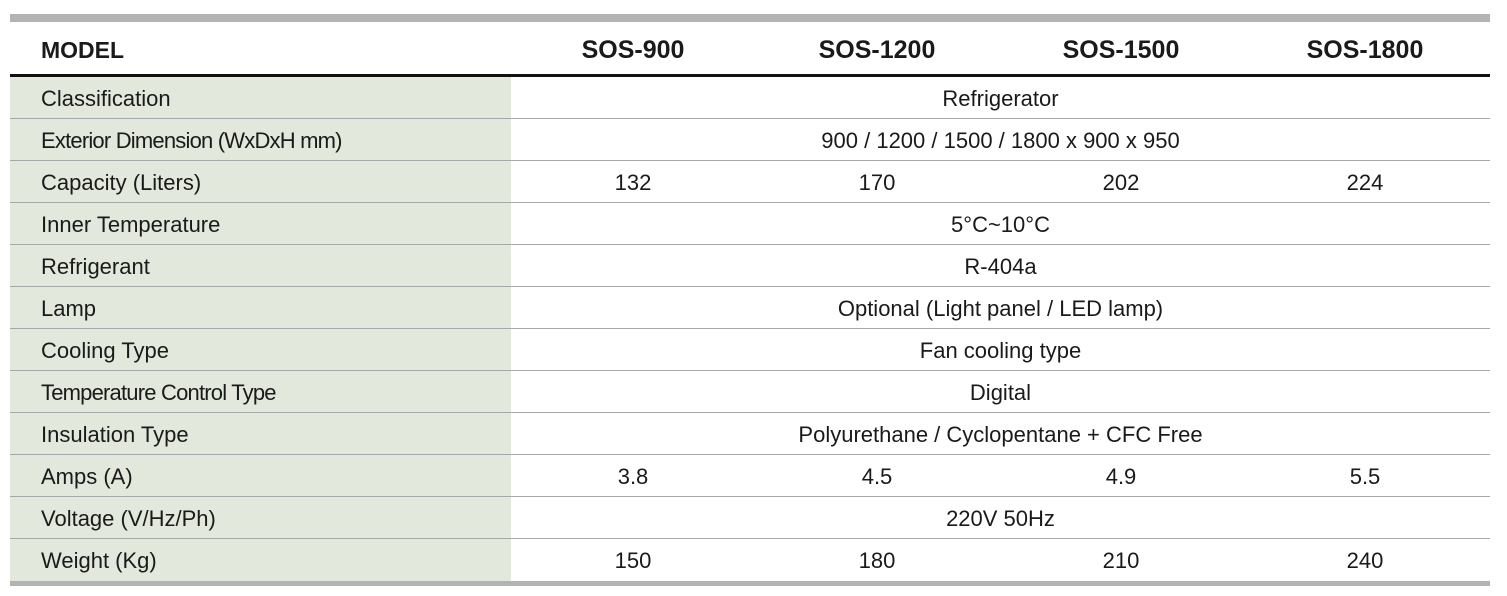 This screenshot has width=1507, height=596. I want to click on header-underline, so click(750, 75).